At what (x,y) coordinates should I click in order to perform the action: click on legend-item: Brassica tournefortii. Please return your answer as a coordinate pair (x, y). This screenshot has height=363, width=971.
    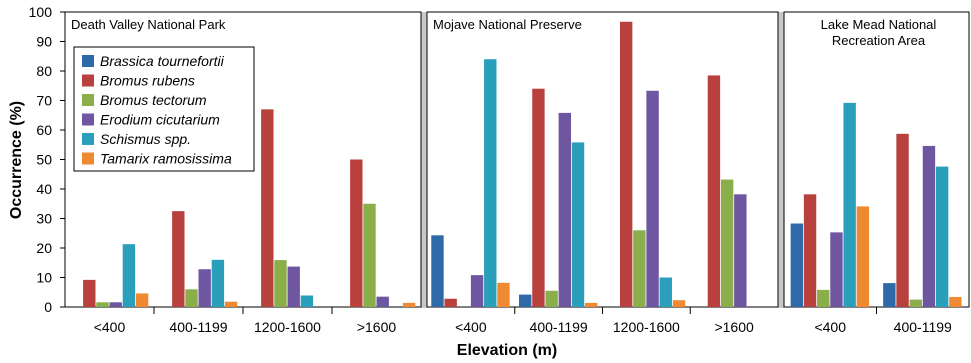
    Looking at the image, I should click on (162, 61).